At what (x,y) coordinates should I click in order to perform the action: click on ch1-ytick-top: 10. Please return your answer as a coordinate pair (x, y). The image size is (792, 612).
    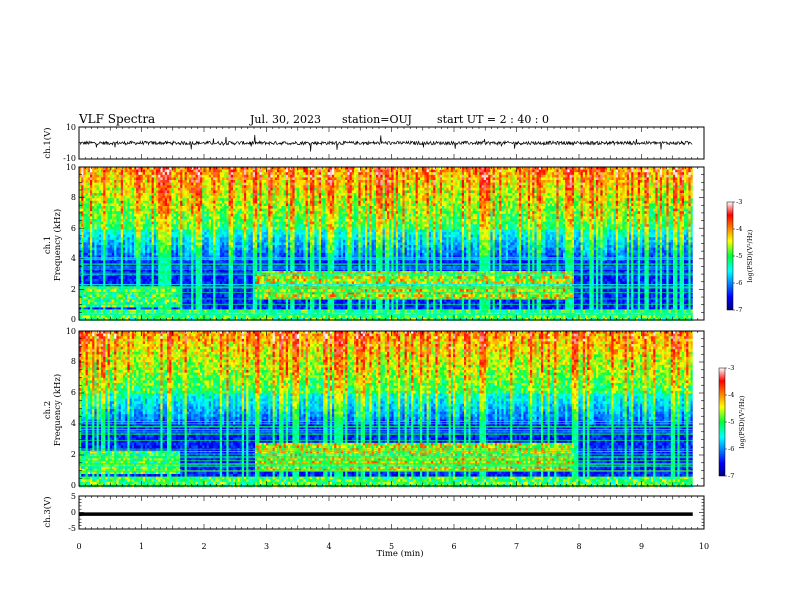
    Looking at the image, I should click on (71, 127).